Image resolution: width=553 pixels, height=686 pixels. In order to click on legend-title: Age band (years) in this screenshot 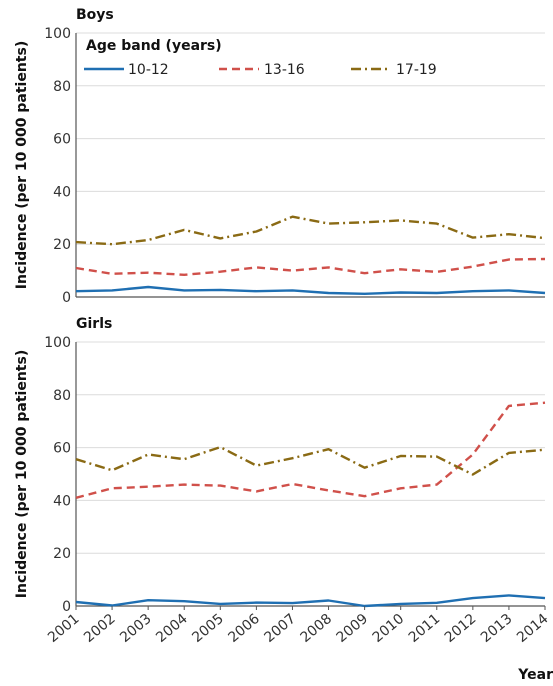, I will do `click(154, 46)`.